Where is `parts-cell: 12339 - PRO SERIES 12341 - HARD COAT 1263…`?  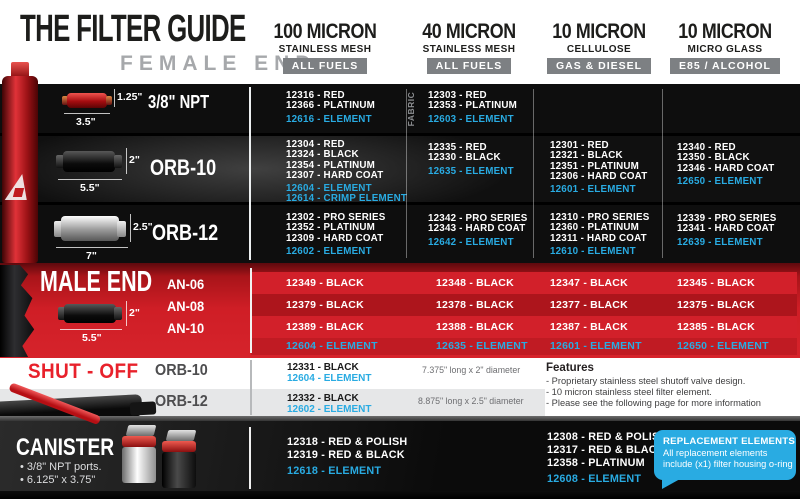
parts-cell: 12339 - PRO SERIES 12341 - HARD COAT 1263… is located at coordinates (737, 230).